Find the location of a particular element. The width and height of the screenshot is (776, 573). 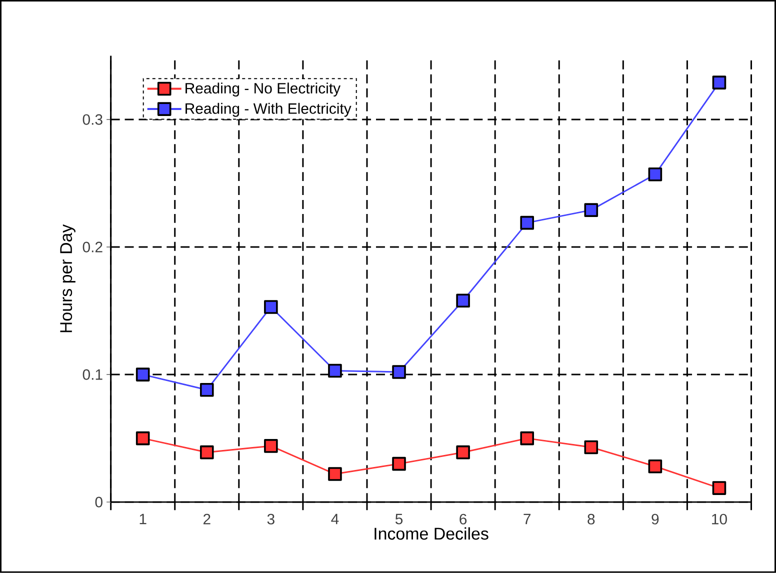

x-tick-label: 1 is located at coordinates (143, 519).